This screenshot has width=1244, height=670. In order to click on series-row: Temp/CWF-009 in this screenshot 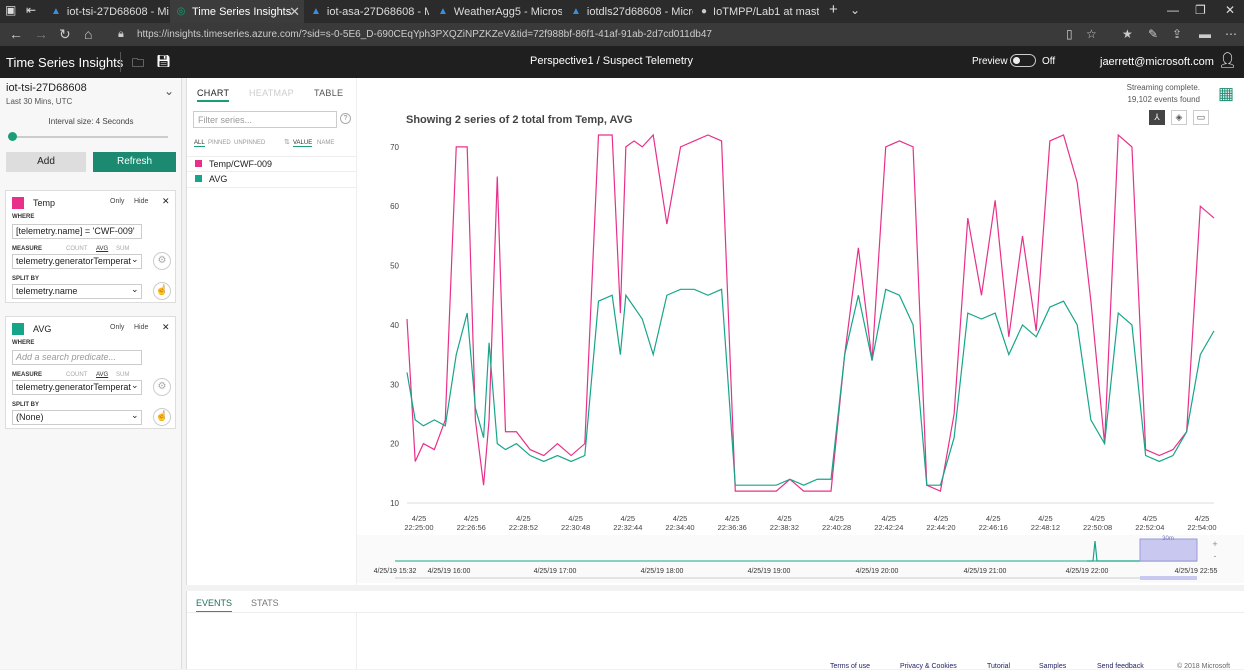, I will do `click(271, 164)`.